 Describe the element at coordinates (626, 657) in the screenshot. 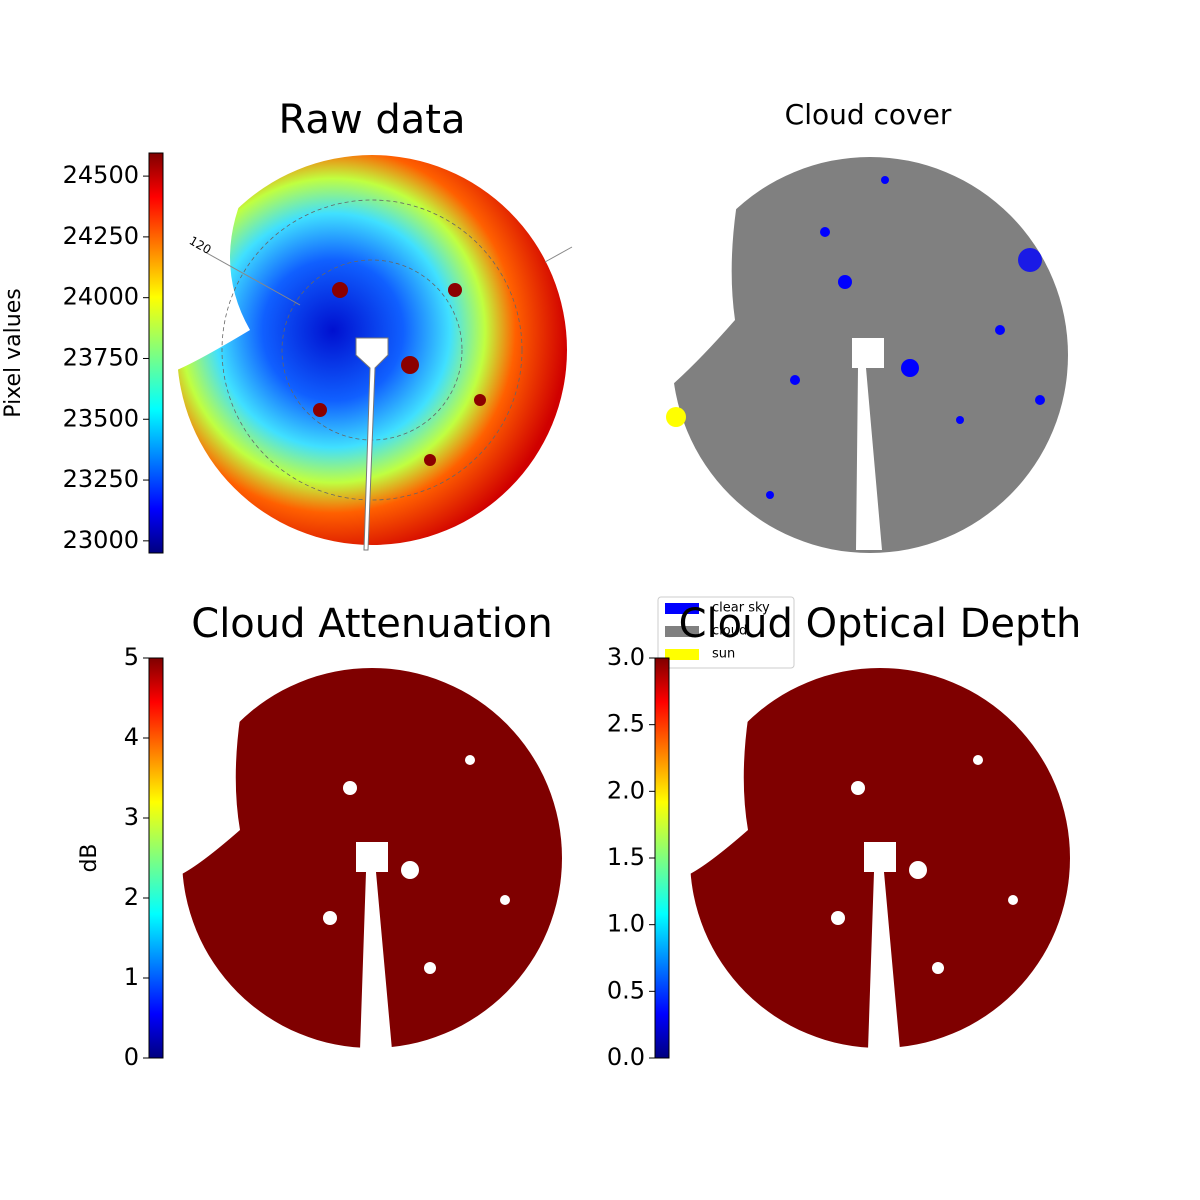

I see `colorbar-tick-label: 3.0` at that location.